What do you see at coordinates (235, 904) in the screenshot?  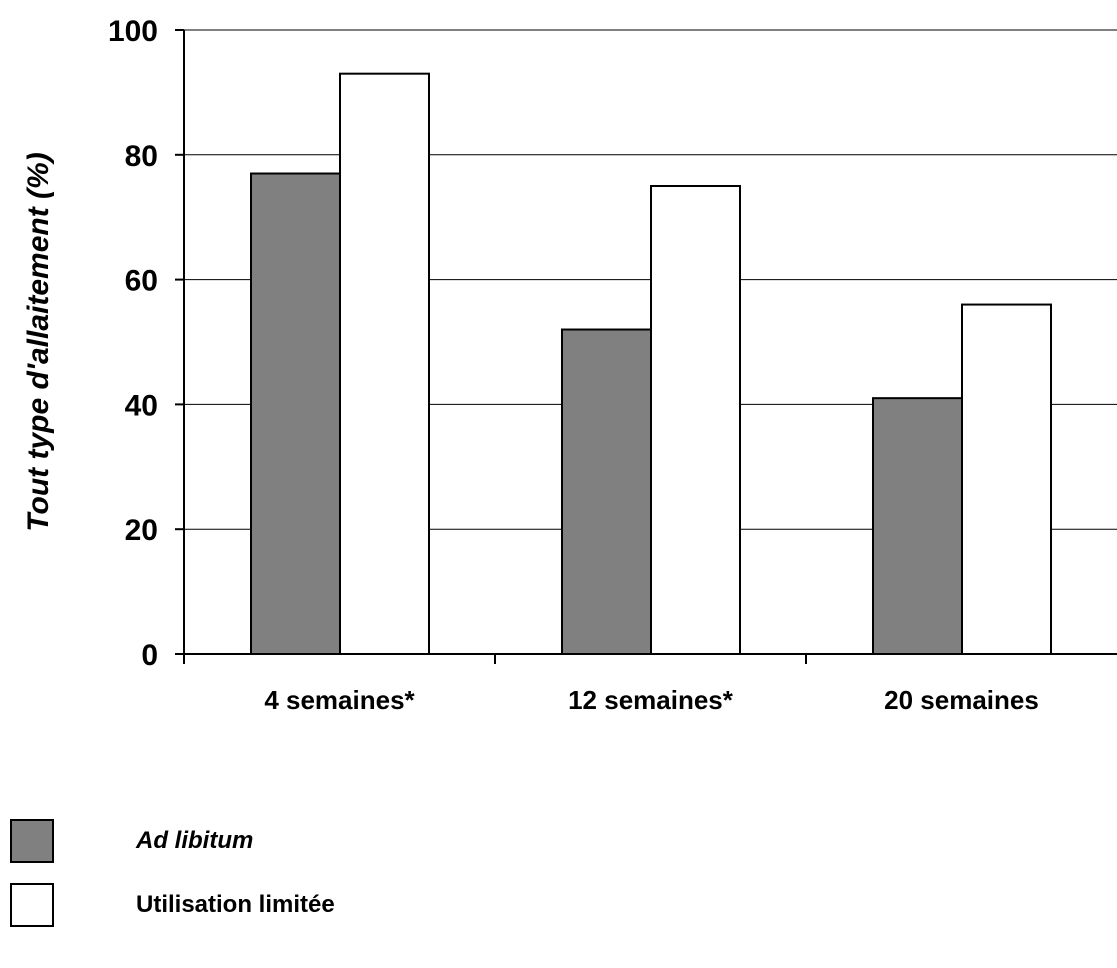 I see `legend-label-utilisation-limitee: Utilisation limitée` at bounding box center [235, 904].